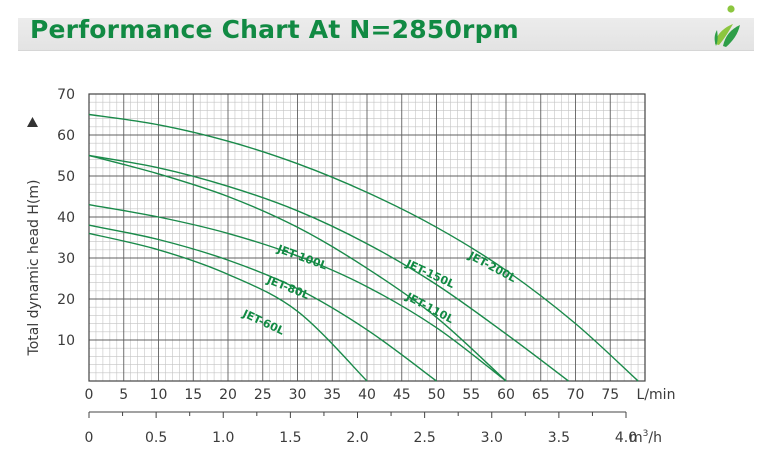 The height and width of the screenshot is (454, 774). What do you see at coordinates (357, 438) in the screenshot?
I see `x2-tick-label: 2.0` at bounding box center [357, 438].